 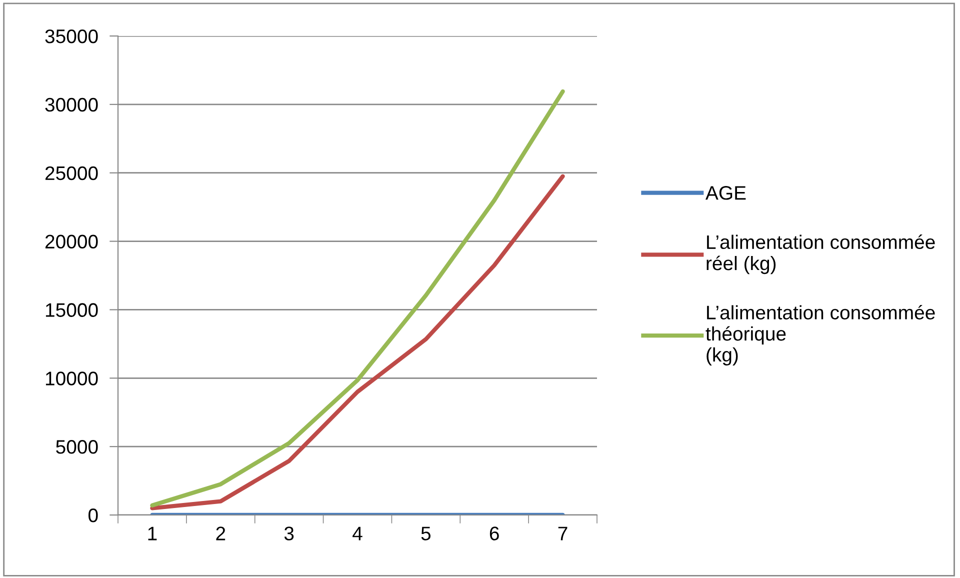 What do you see at coordinates (71, 173) in the screenshot?
I see `y-tick-label: 25000` at bounding box center [71, 173].